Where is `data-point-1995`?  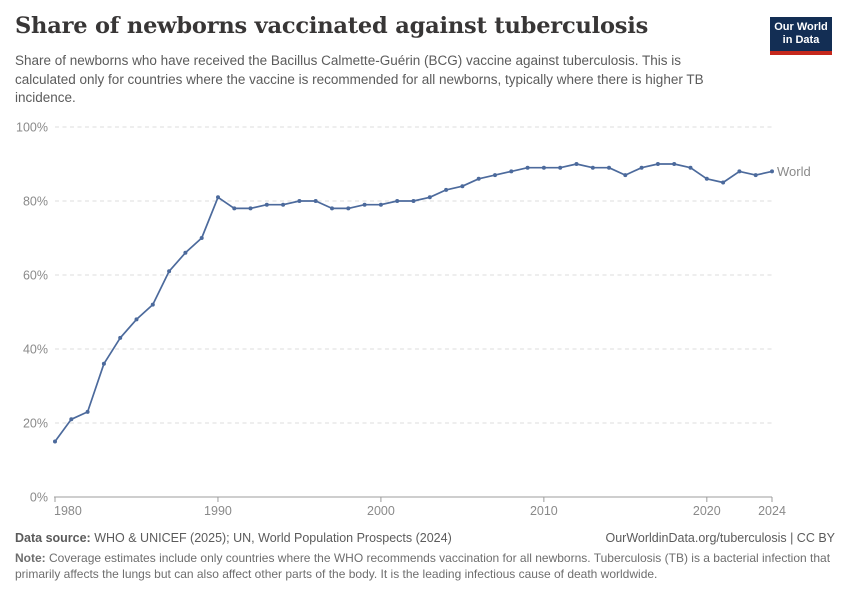
data-point-1995 is located at coordinates (299, 201).